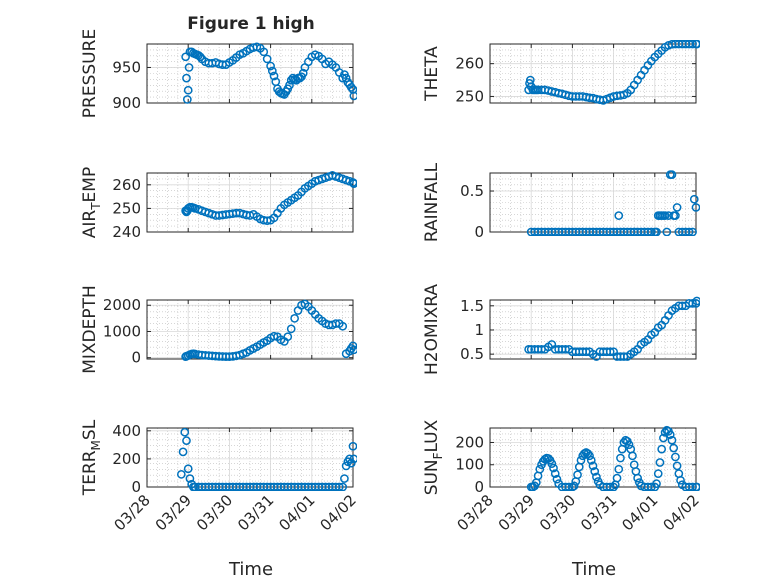  I want to click on y-tick-label: 1000, so click(122, 331).